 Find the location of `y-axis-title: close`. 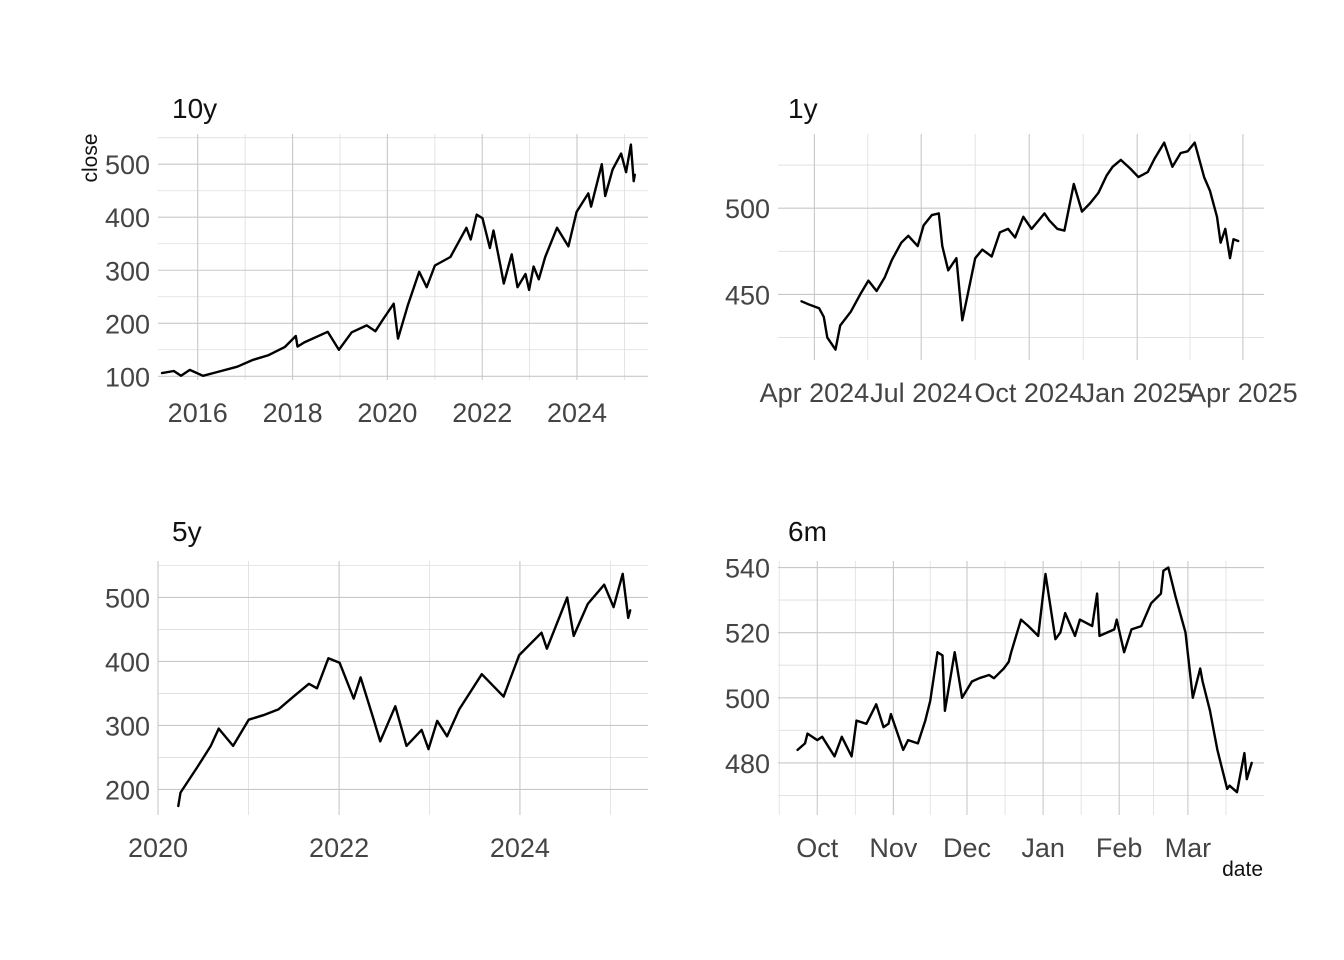

y-axis-title: close is located at coordinates (90, 157).